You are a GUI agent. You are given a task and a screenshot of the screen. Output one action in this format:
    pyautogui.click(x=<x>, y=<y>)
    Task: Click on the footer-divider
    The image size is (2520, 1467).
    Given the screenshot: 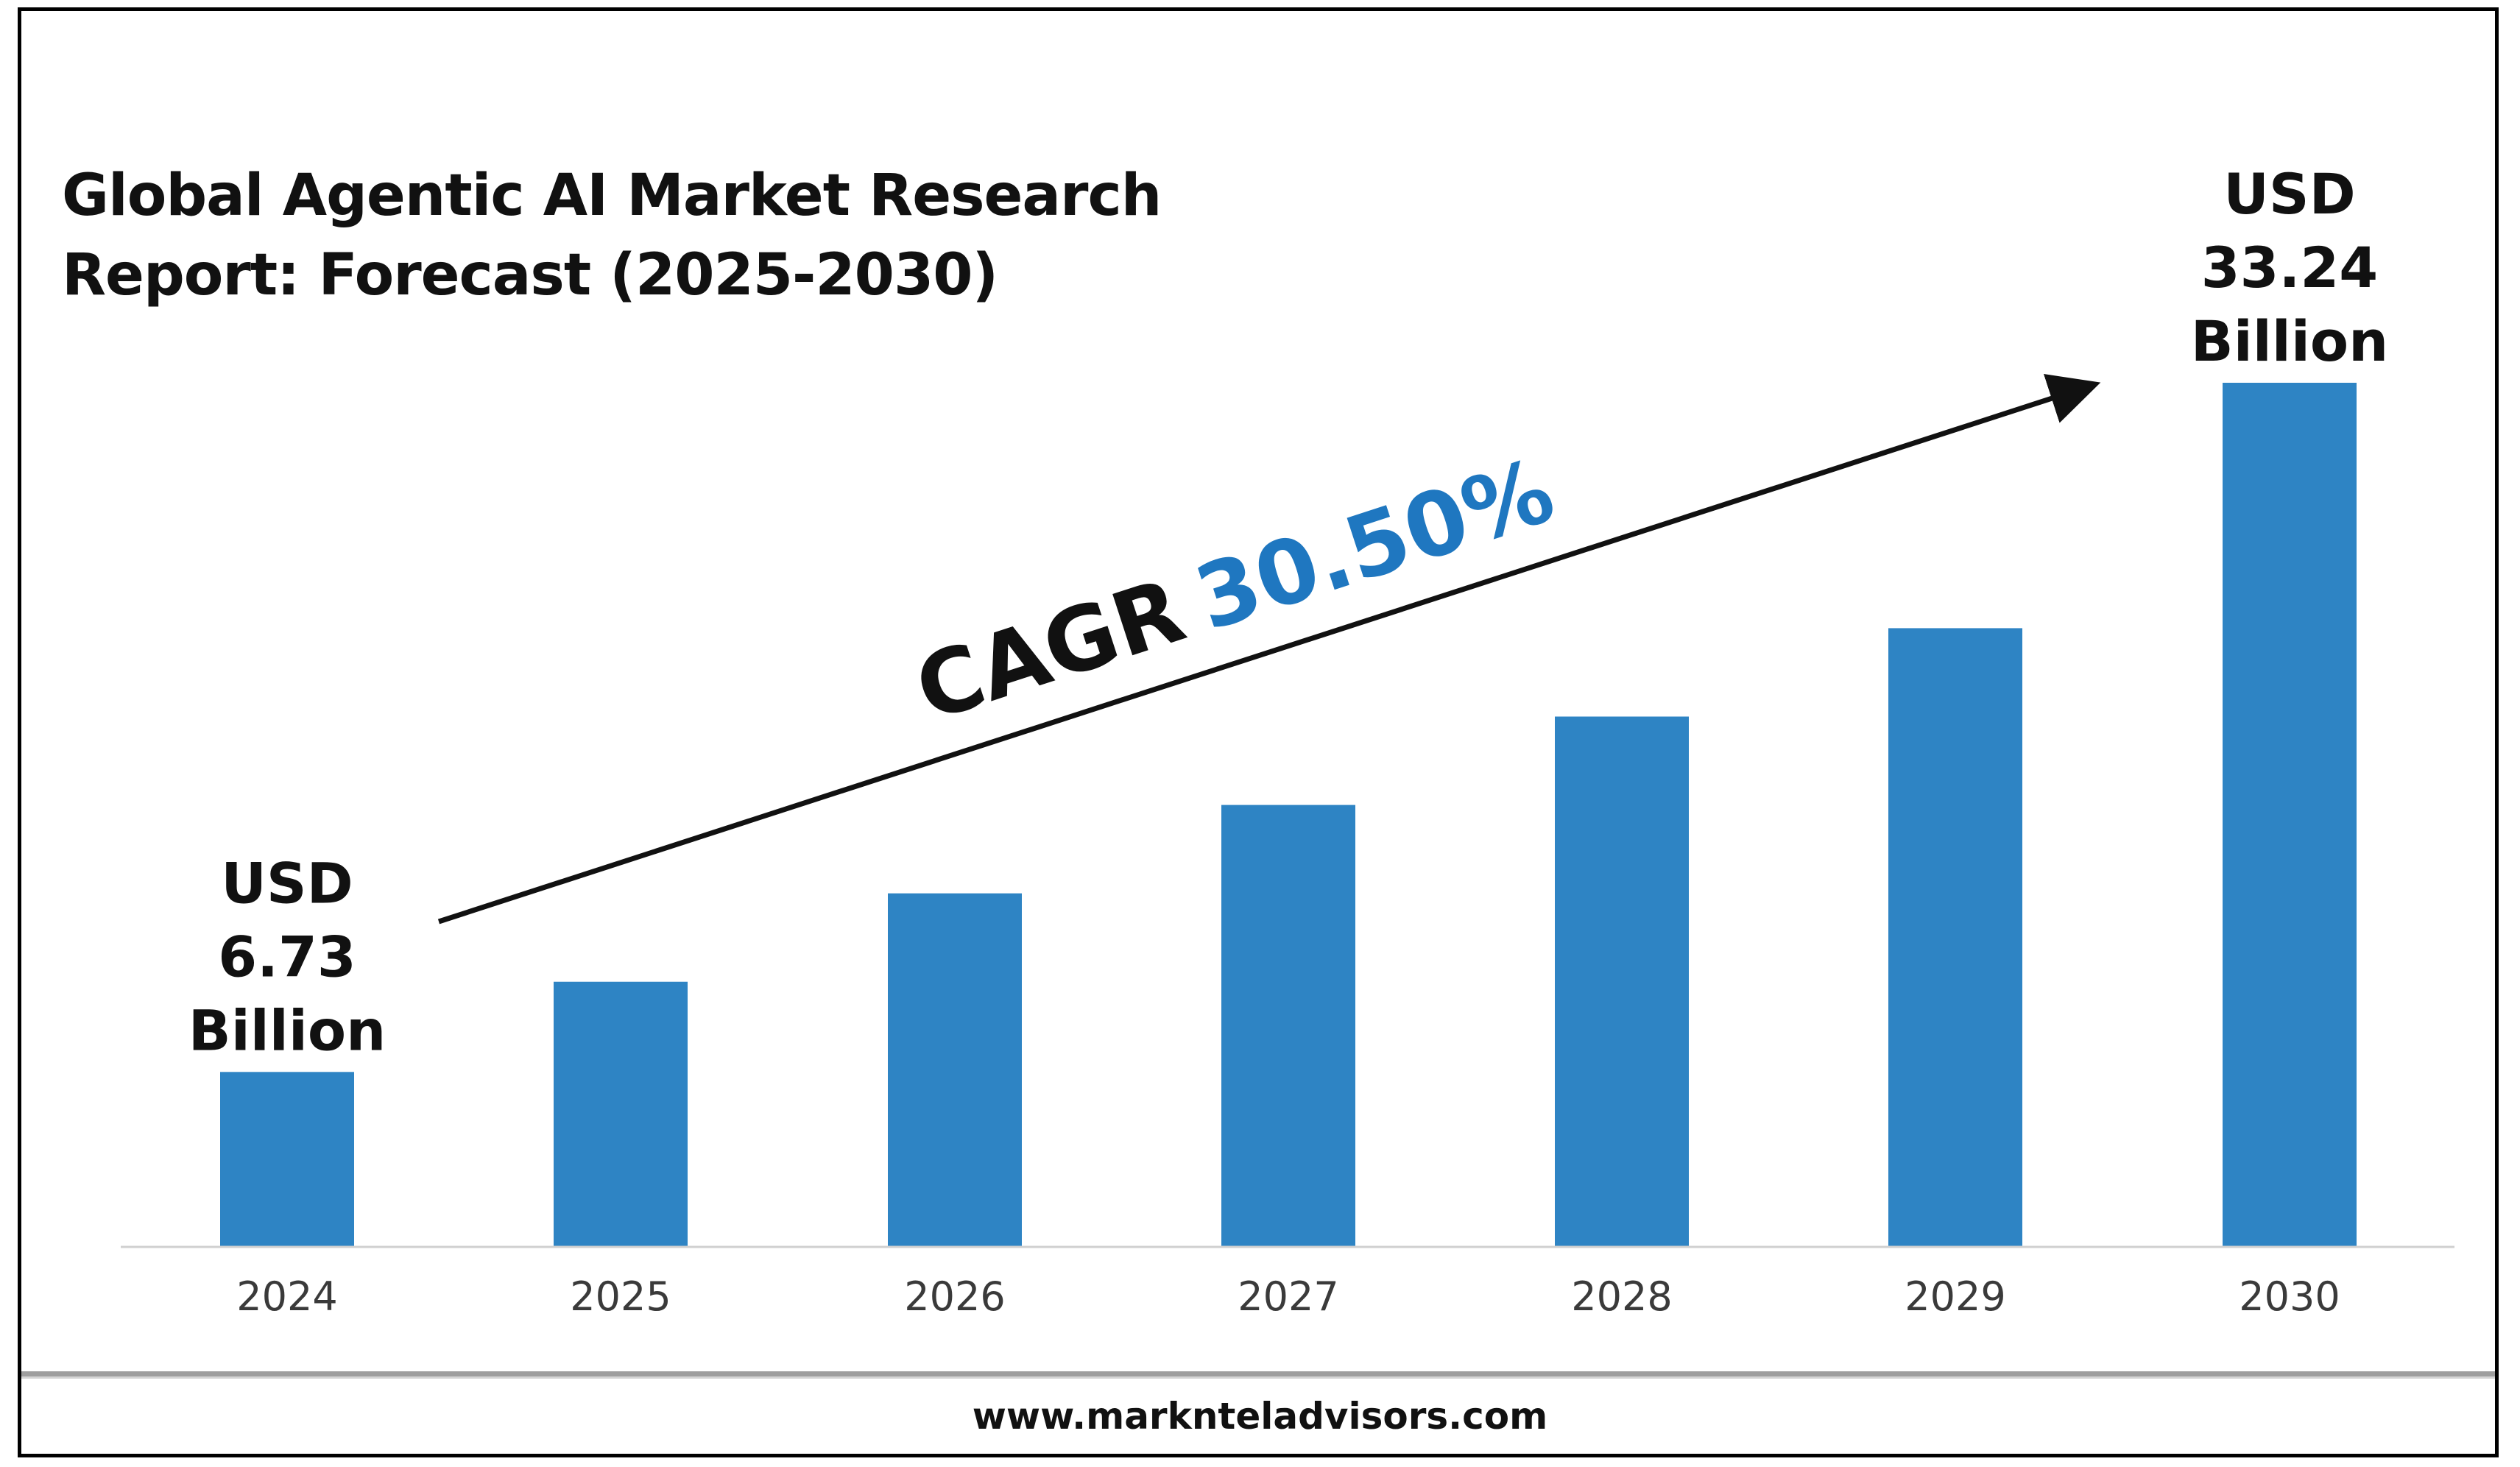 What is the action you would take?
    pyautogui.click(x=1258, y=1374)
    